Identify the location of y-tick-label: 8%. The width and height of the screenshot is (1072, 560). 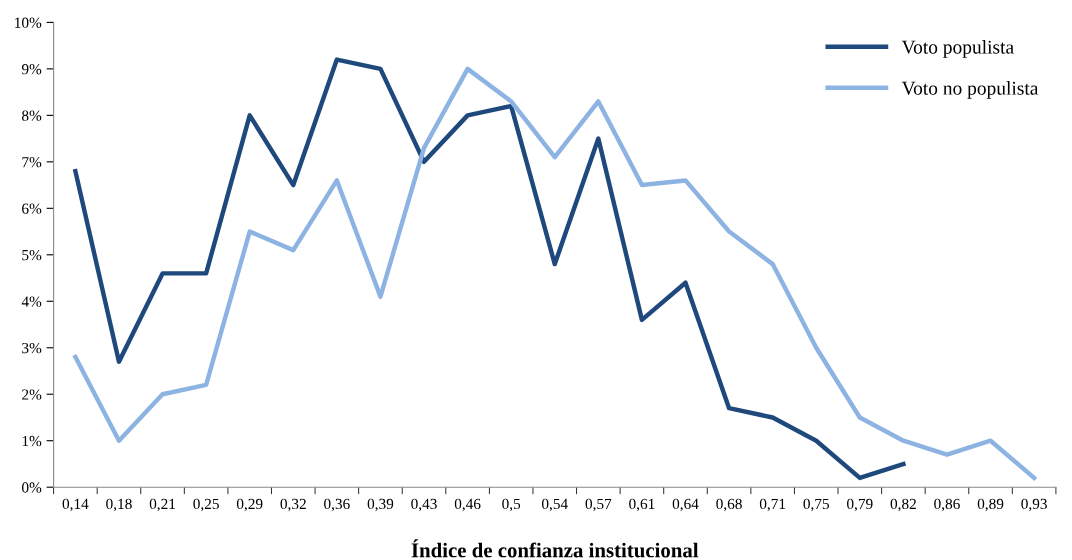
(32, 115).